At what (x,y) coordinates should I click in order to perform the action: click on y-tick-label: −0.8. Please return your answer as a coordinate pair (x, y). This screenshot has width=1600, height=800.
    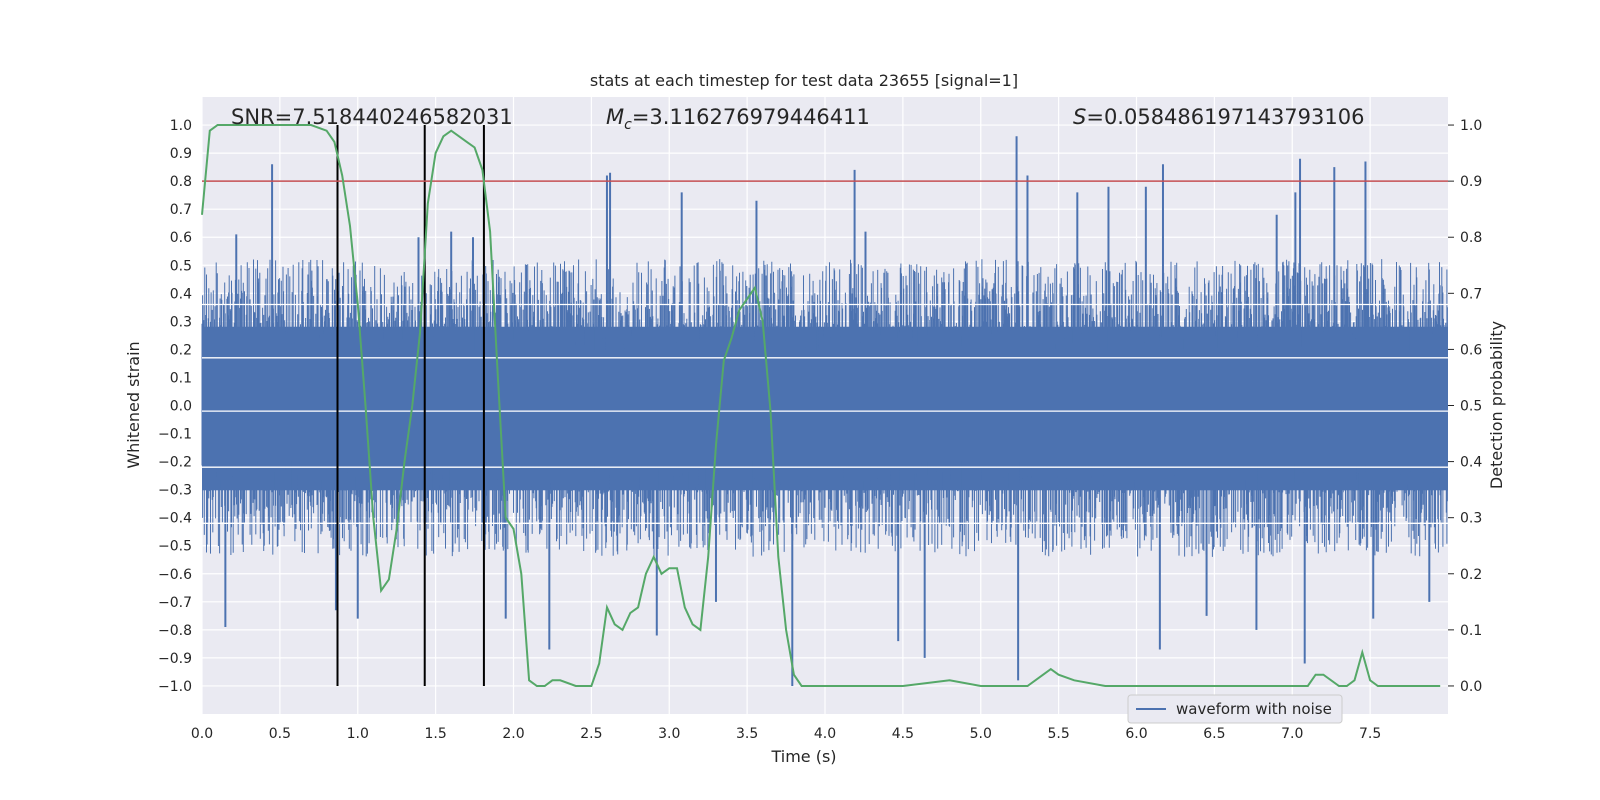
    Looking at the image, I should click on (175, 631).